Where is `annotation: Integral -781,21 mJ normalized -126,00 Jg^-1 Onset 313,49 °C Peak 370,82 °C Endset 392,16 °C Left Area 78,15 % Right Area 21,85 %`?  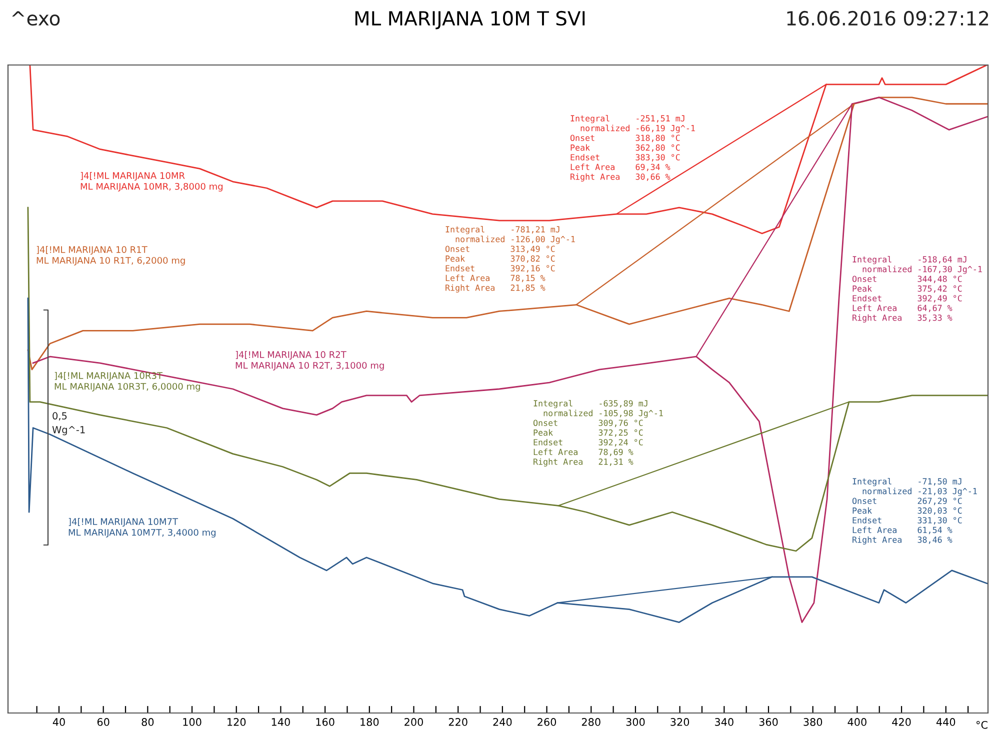
annotation: Integral -781,21 mJ normalized -126,00 Jg^-1 Onset 313,49 °C Peak 370,82 °C Endset 392,16 °C Left Area 78,15 % Right Area 21,85 % is located at coordinates (510, 259).